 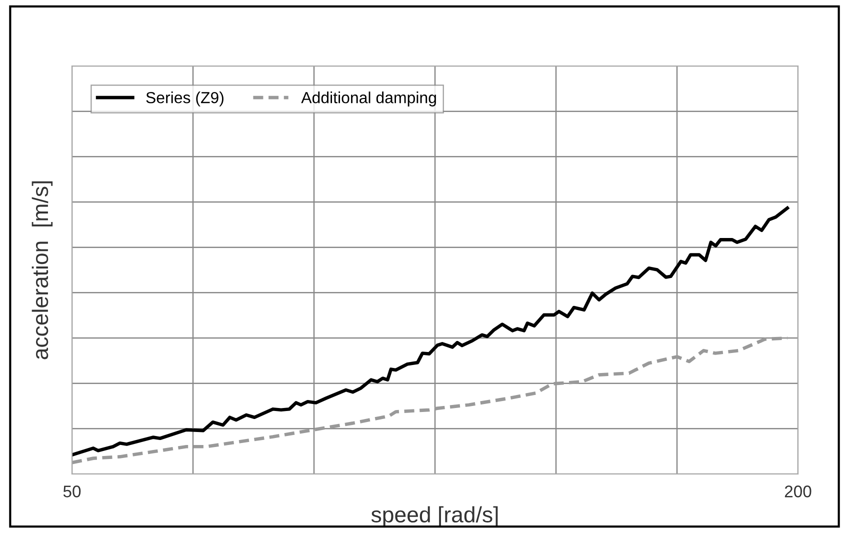 What do you see at coordinates (368, 99) in the screenshot?
I see `legend-label: Additional damping` at bounding box center [368, 99].